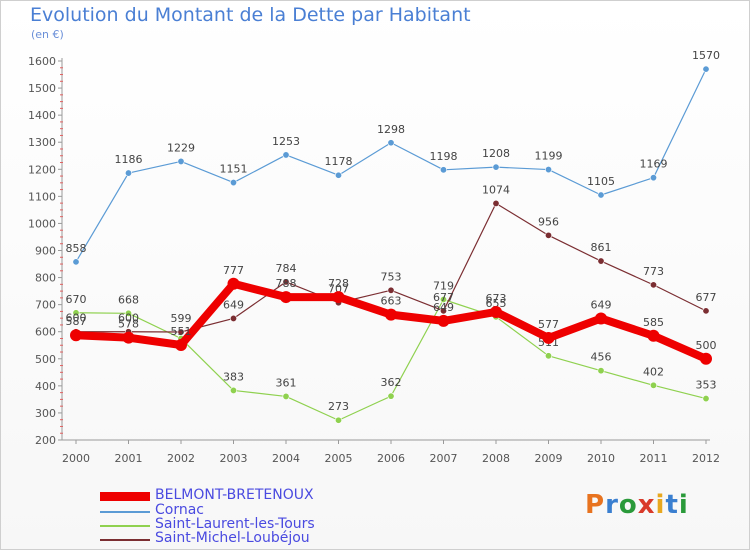  Describe the element at coordinates (129, 159) in the screenshot. I see `data-label-cornac: 1186` at that location.